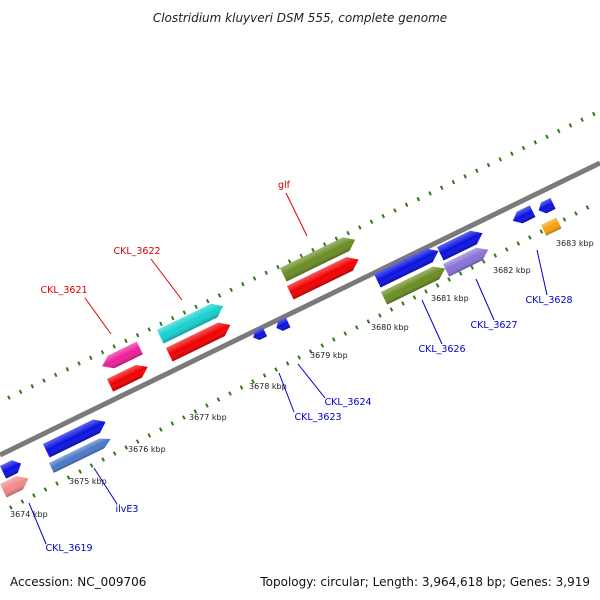  I want to click on gene-label: glf, so click(284, 185).